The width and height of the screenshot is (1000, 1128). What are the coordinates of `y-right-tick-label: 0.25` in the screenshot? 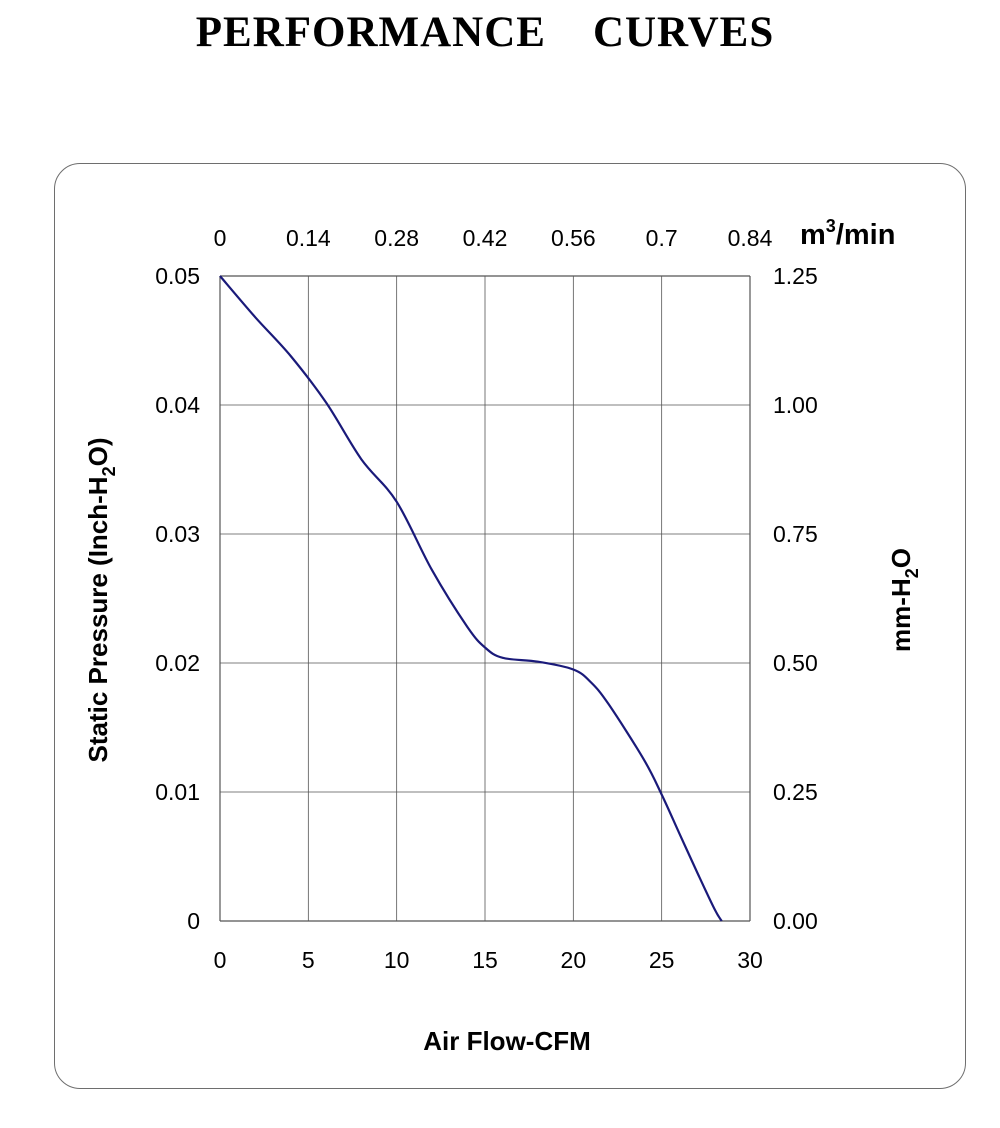 It's located at (795, 792).